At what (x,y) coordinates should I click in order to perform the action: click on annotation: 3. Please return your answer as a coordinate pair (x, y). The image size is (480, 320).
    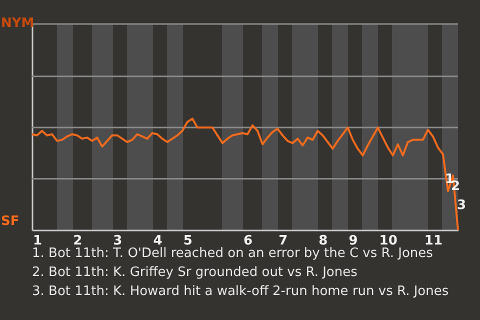
    Looking at the image, I should click on (461, 205).